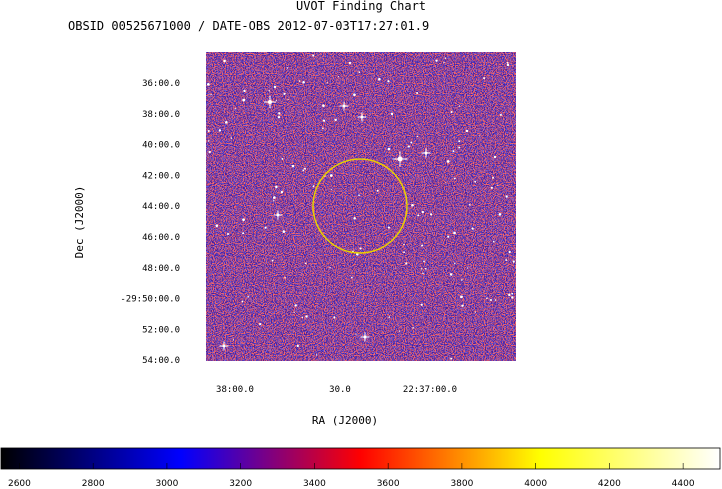 This screenshot has height=489, width=722. What do you see at coordinates (345, 420) in the screenshot?
I see `x-axis-label: RA (J2000)` at bounding box center [345, 420].